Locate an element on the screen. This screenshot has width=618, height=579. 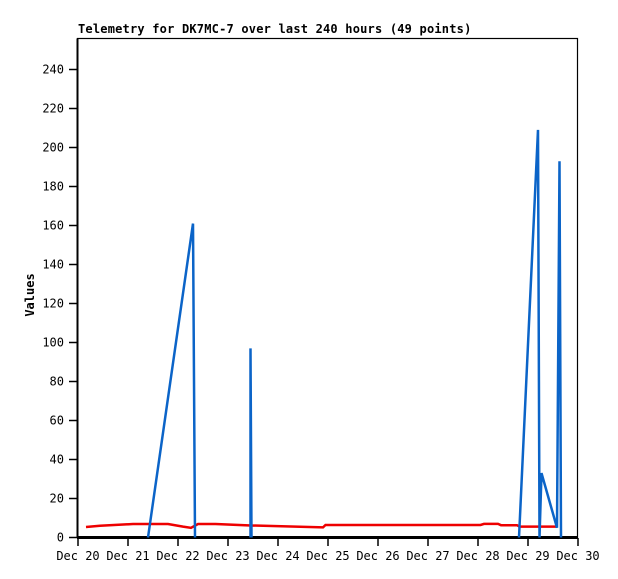
x-tick-label: Dec 25 is located at coordinates (327, 556).